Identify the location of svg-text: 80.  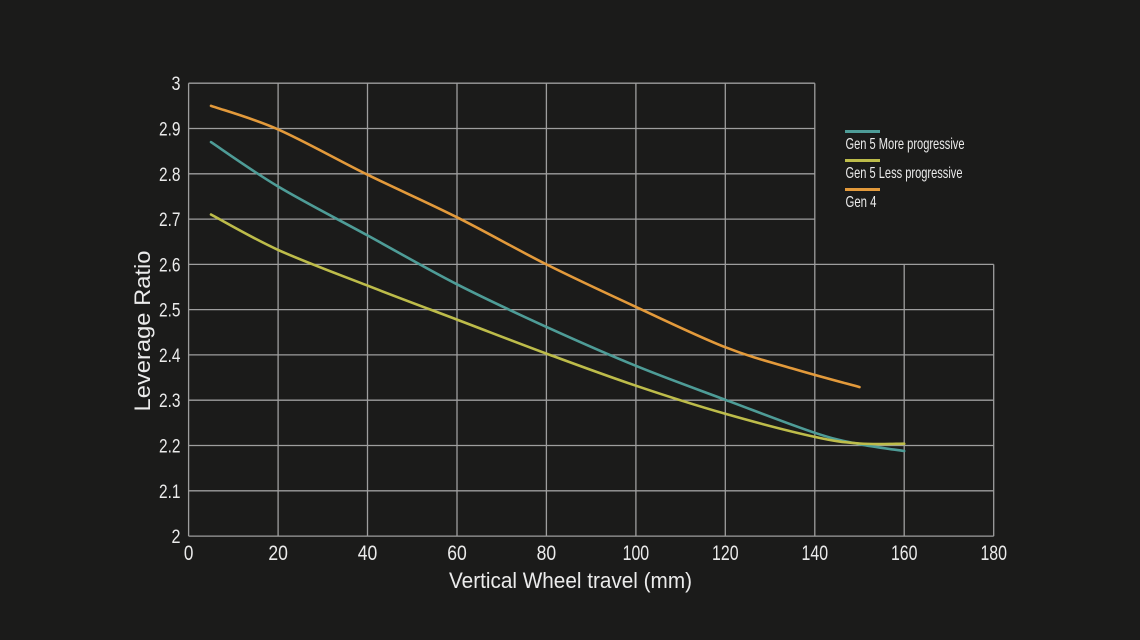
(547, 553).